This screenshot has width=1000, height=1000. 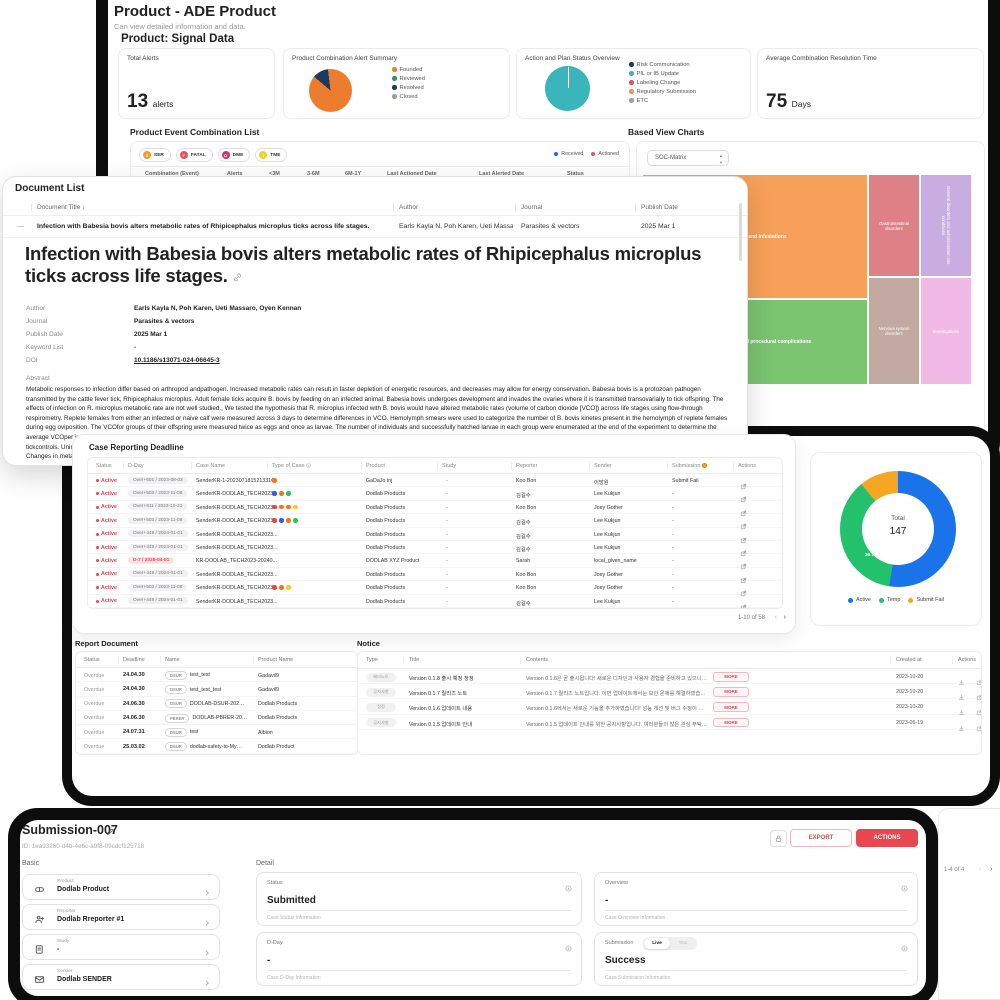 I want to click on export-button: EXPORT, so click(x=821, y=838).